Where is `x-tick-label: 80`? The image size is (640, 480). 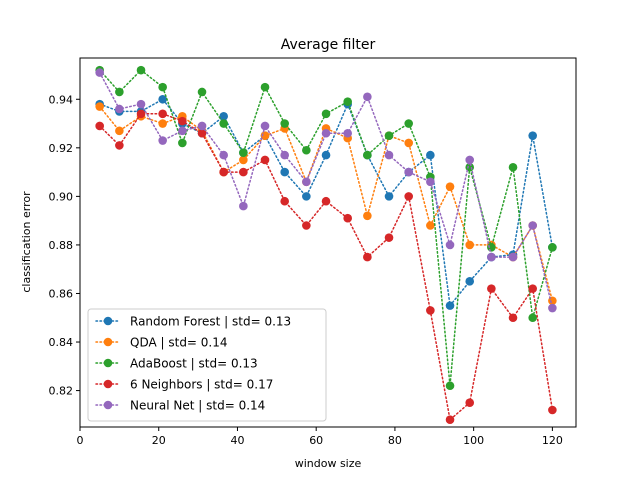 x-tick-label: 80 is located at coordinates (395, 440).